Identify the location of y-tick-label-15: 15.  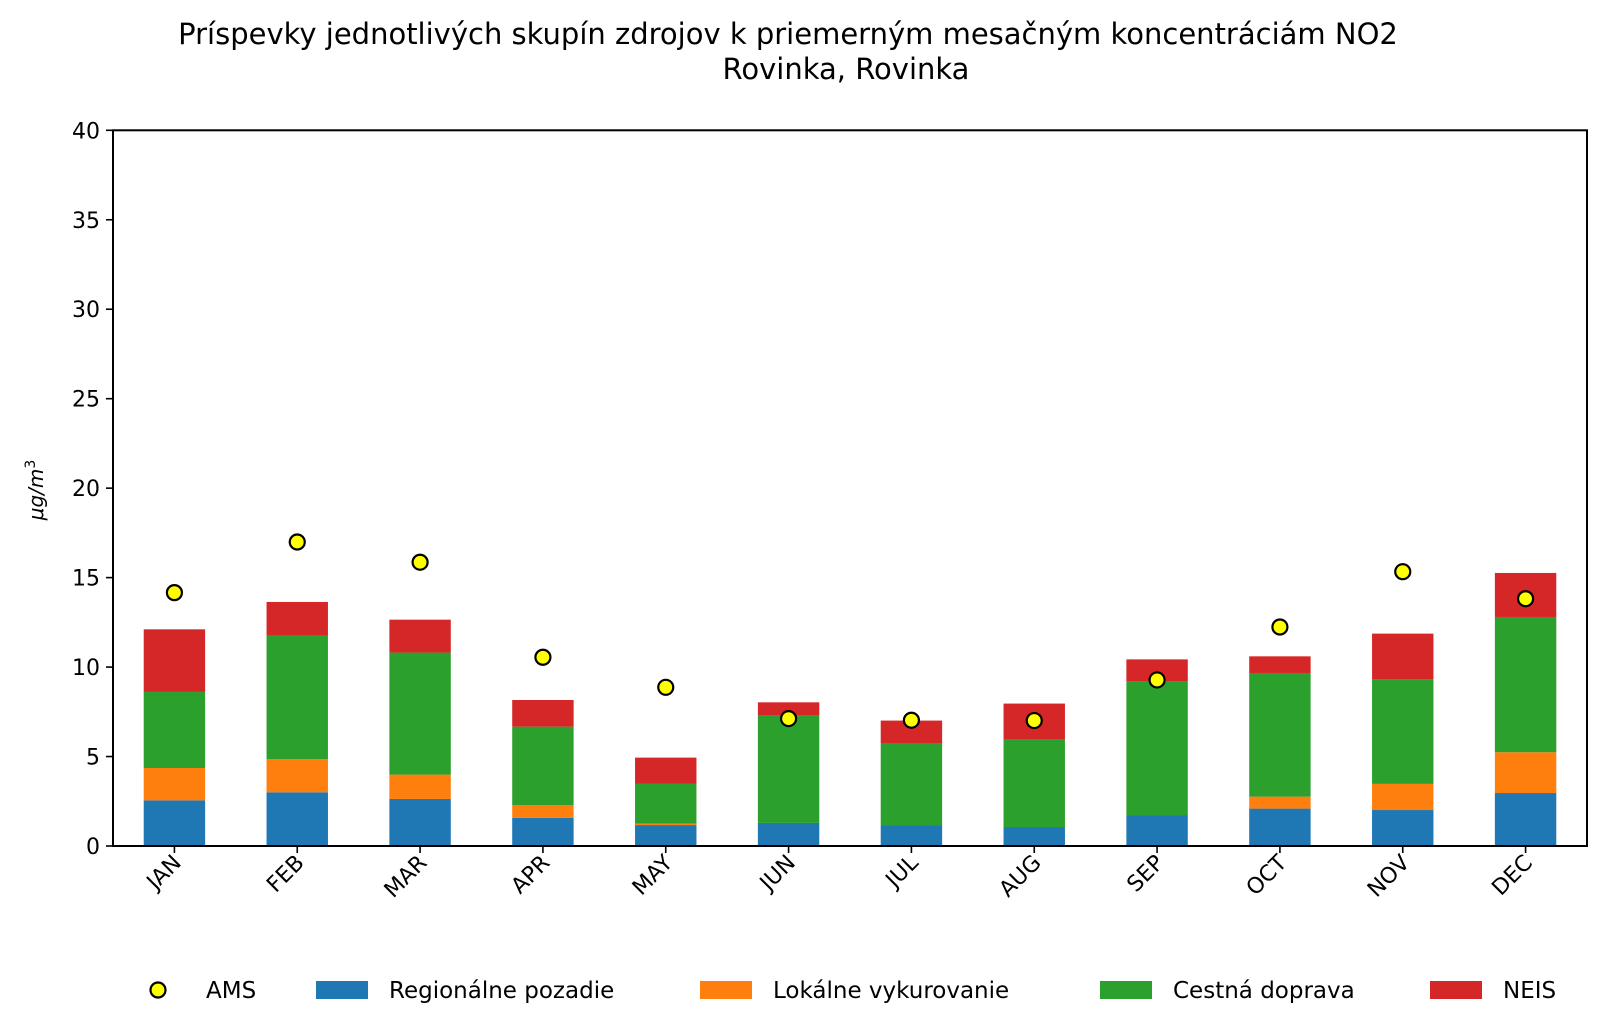
(86, 579).